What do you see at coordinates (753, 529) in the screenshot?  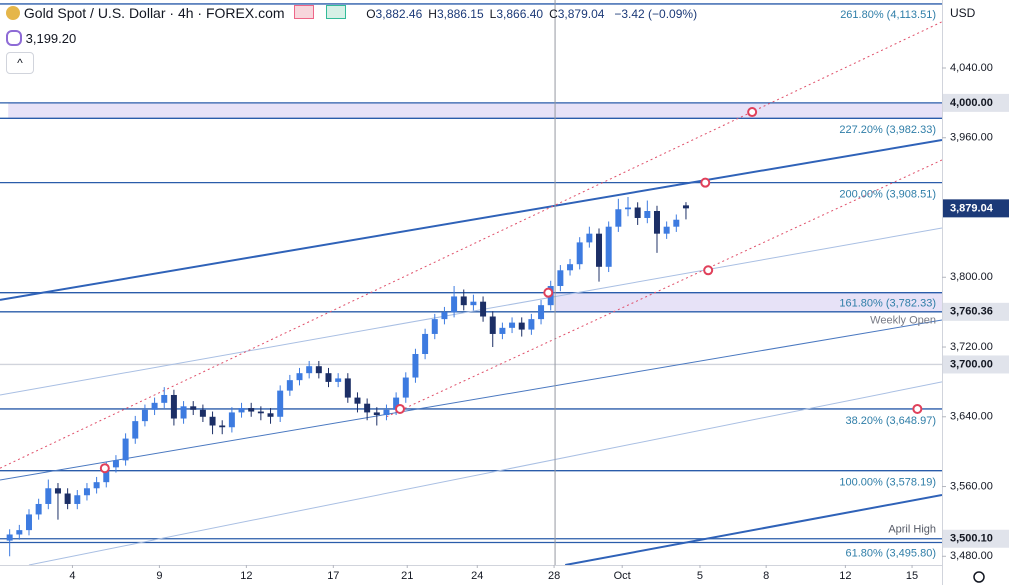 I see `trendline` at bounding box center [753, 529].